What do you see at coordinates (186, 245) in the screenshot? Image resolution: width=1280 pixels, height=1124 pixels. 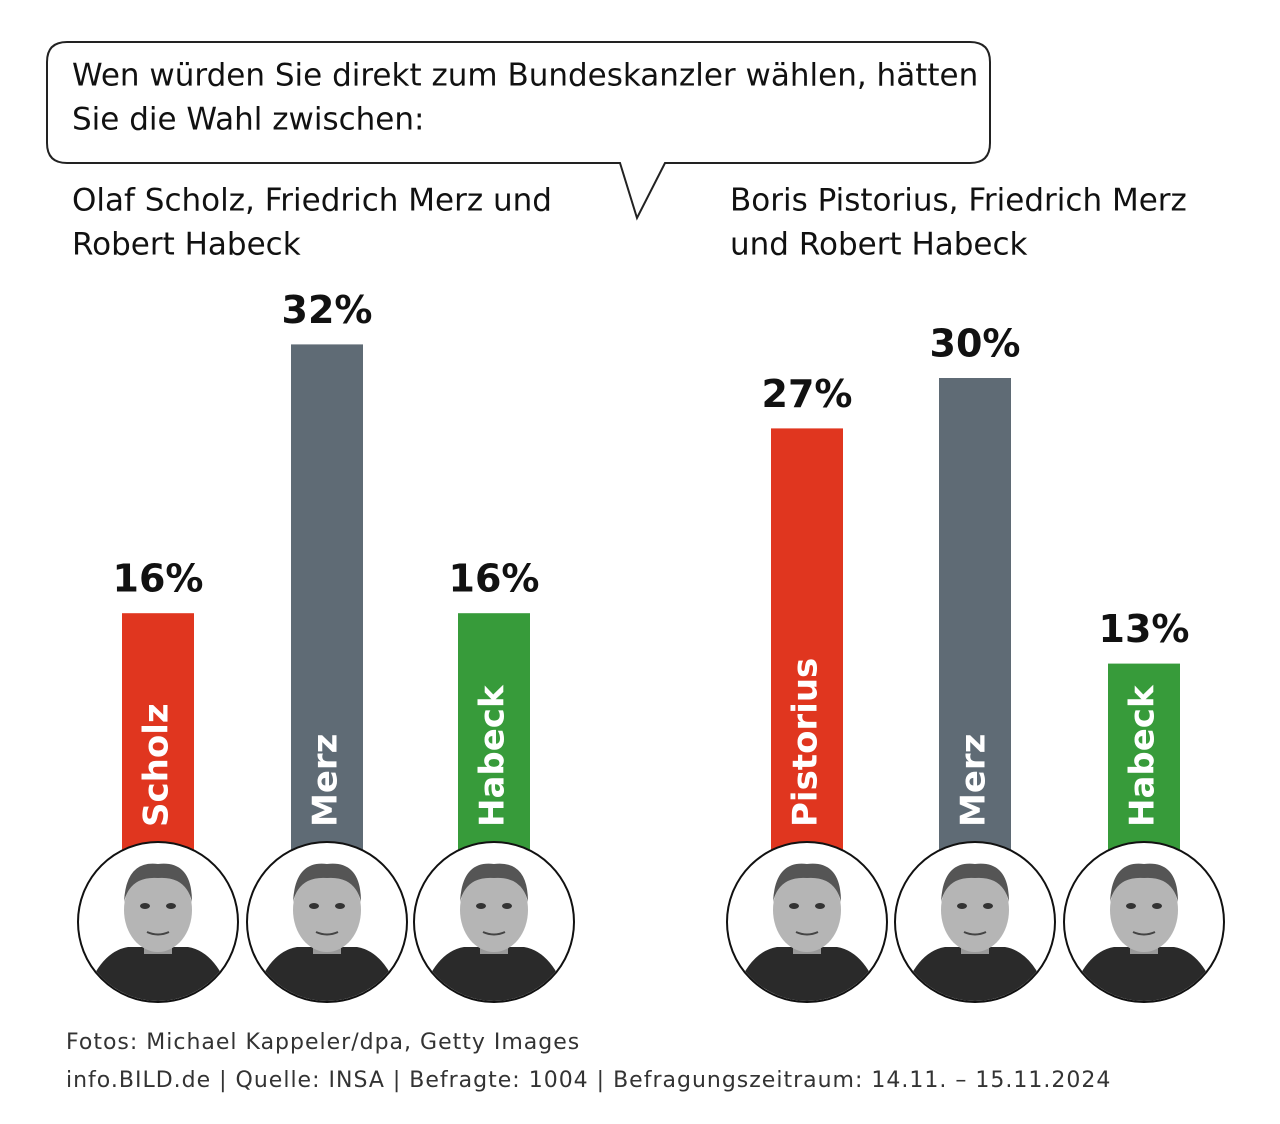 I see `subtitle: Robert Habeck` at bounding box center [186, 245].